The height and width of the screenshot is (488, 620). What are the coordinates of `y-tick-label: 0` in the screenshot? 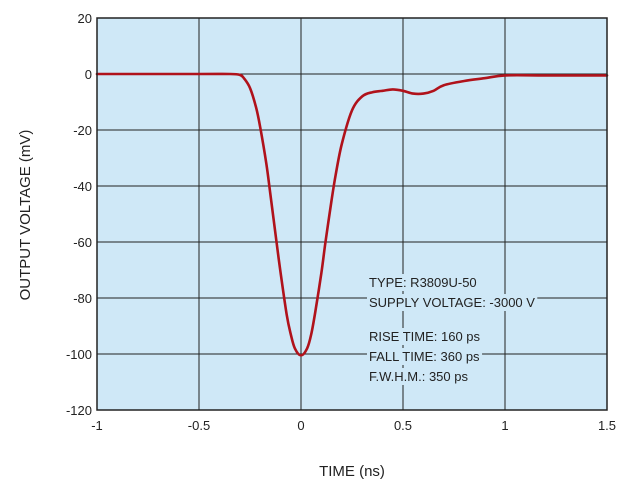 It's located at (88, 74).